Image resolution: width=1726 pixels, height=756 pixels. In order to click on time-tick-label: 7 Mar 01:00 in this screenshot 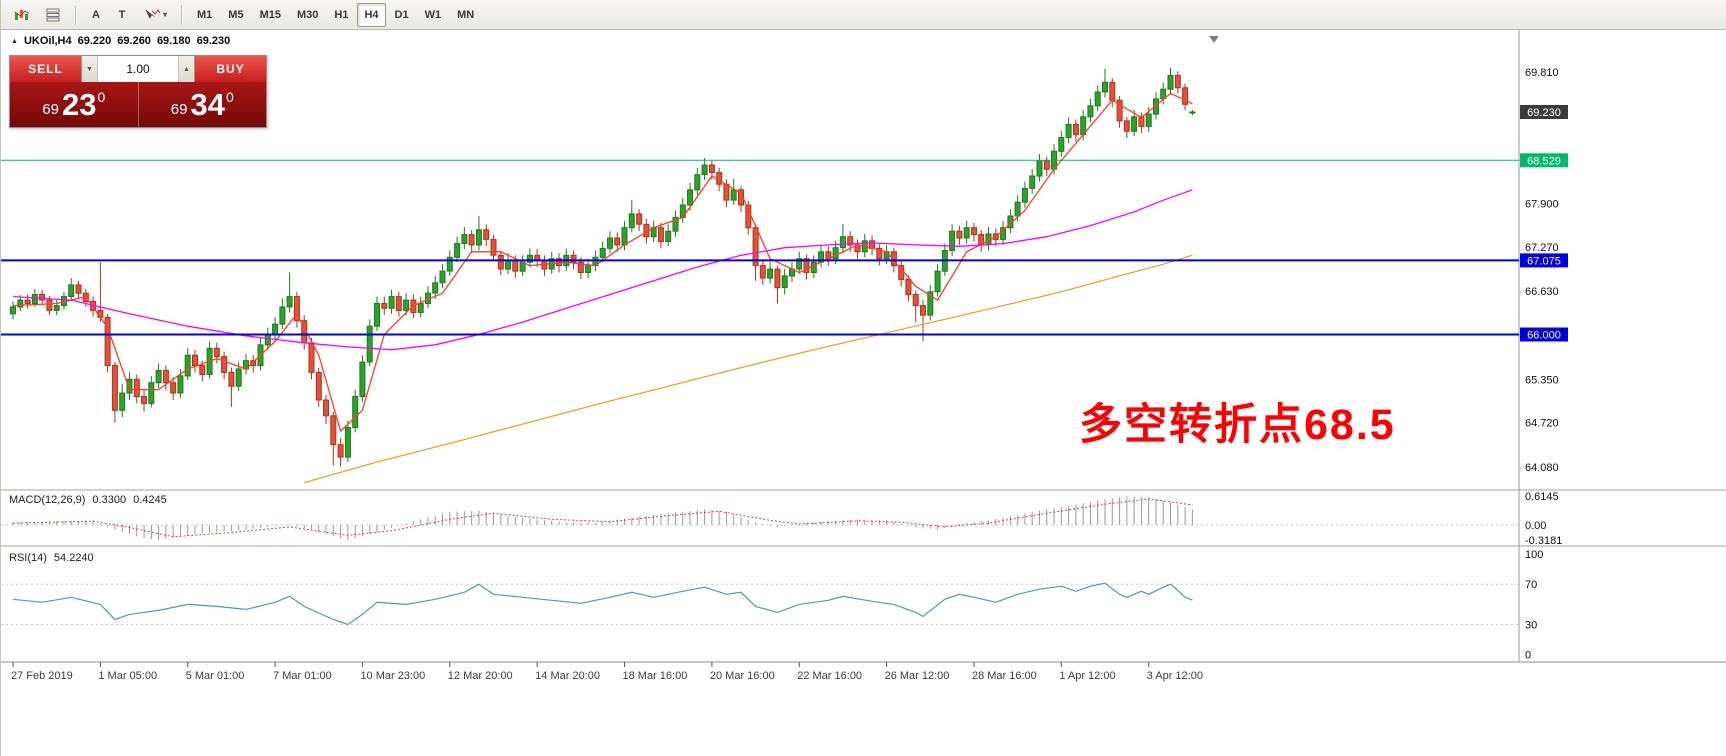, I will do `click(302, 676)`.